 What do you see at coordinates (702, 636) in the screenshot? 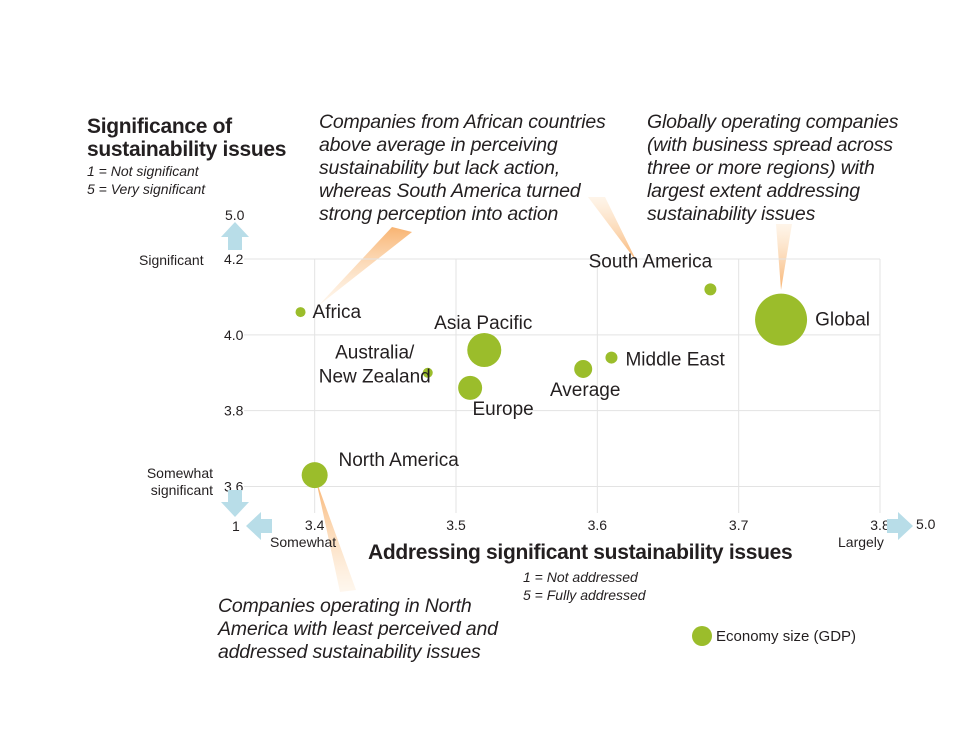
I see `legend-bubble-icon` at bounding box center [702, 636].